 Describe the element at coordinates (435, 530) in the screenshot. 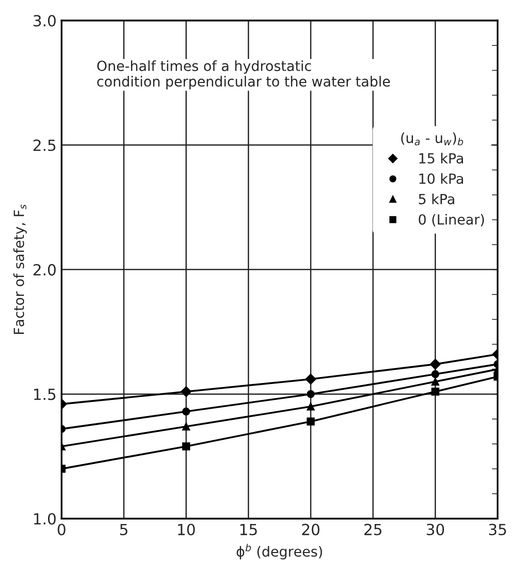

I see `x-tick-label: 30` at that location.